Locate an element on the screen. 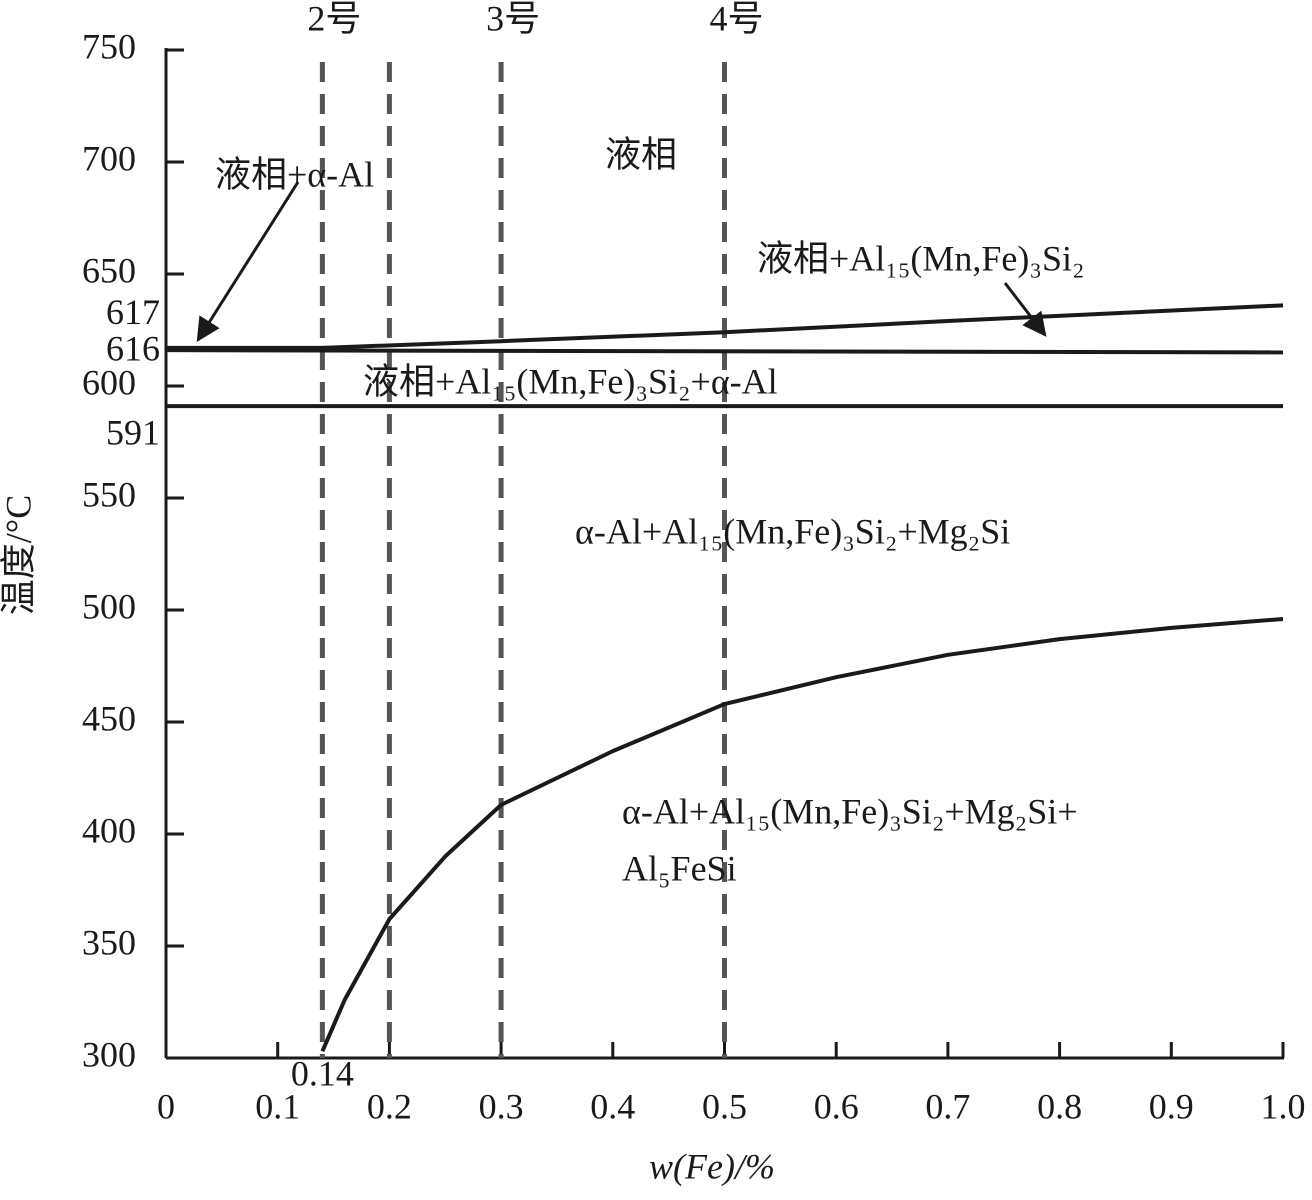 Image resolution: width=1312 pixels, height=1200 pixels. composition-label: 2号 is located at coordinates (334, 19).